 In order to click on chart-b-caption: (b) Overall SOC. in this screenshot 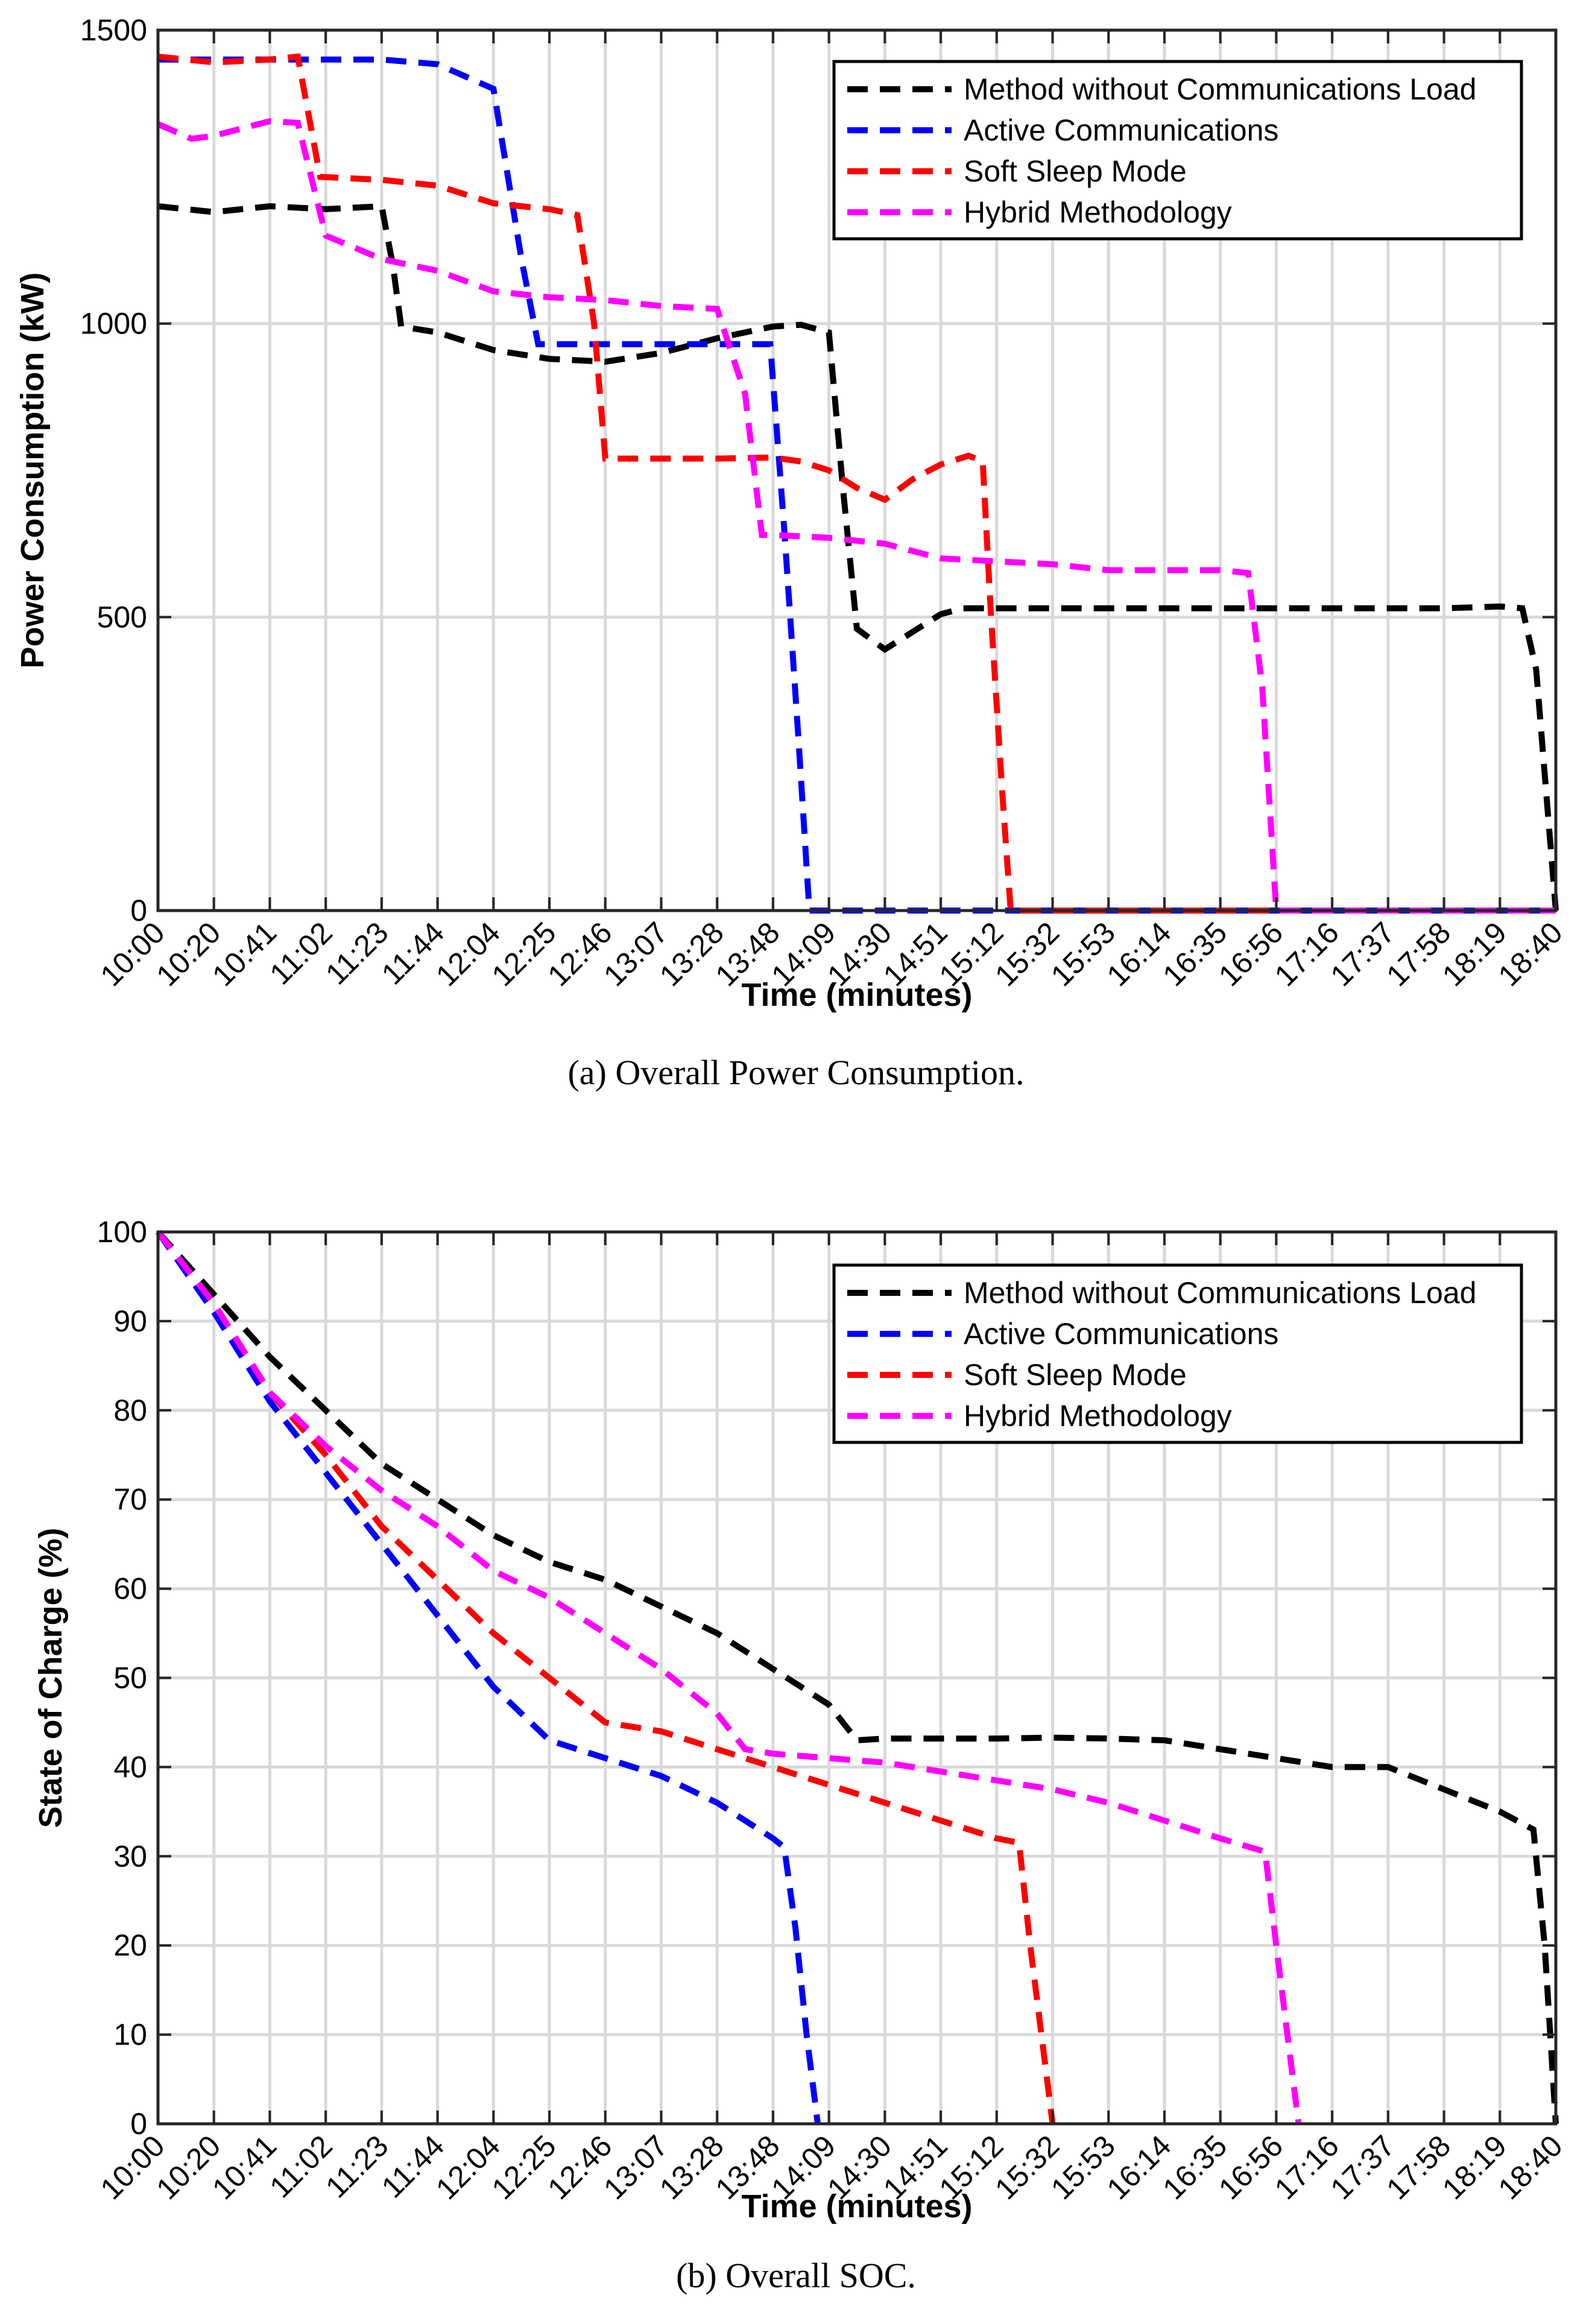, I will do `click(796, 2275)`.